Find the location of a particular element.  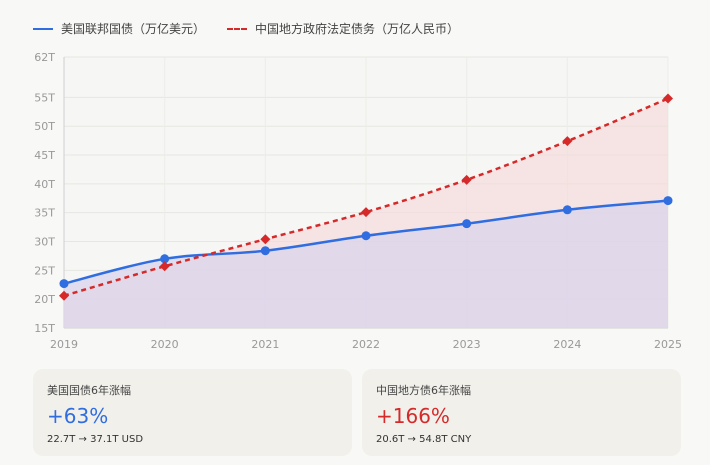

legend-label-us: 美国联邦国债（万亿美元） is located at coordinates (133, 29).